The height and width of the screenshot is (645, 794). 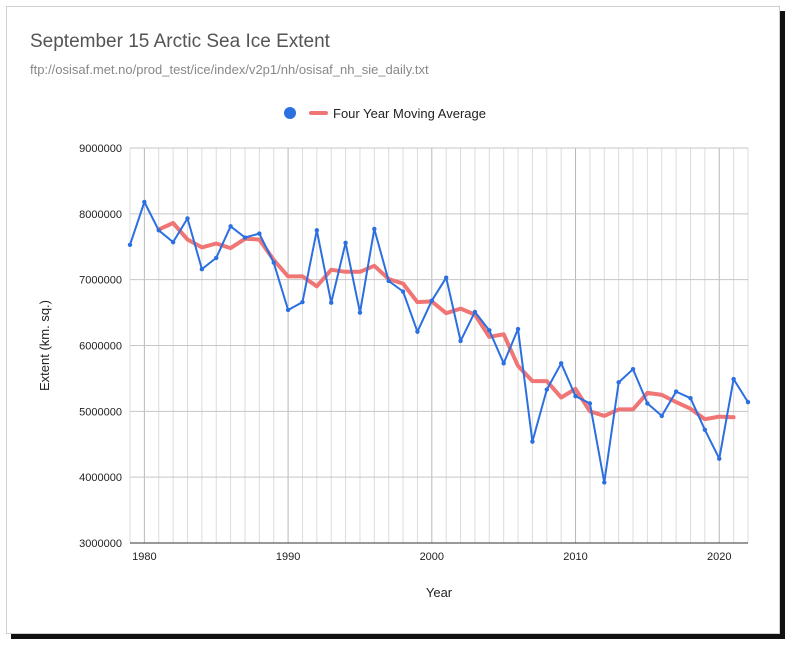 I want to click on x-tick-label: 1980, so click(x=144, y=557).